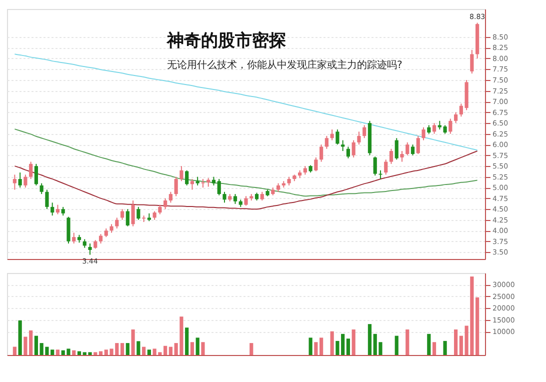 This screenshot has width=546, height=382. Describe the element at coordinates (226, 41) in the screenshot. I see `text: 神奇的股市密探` at that location.